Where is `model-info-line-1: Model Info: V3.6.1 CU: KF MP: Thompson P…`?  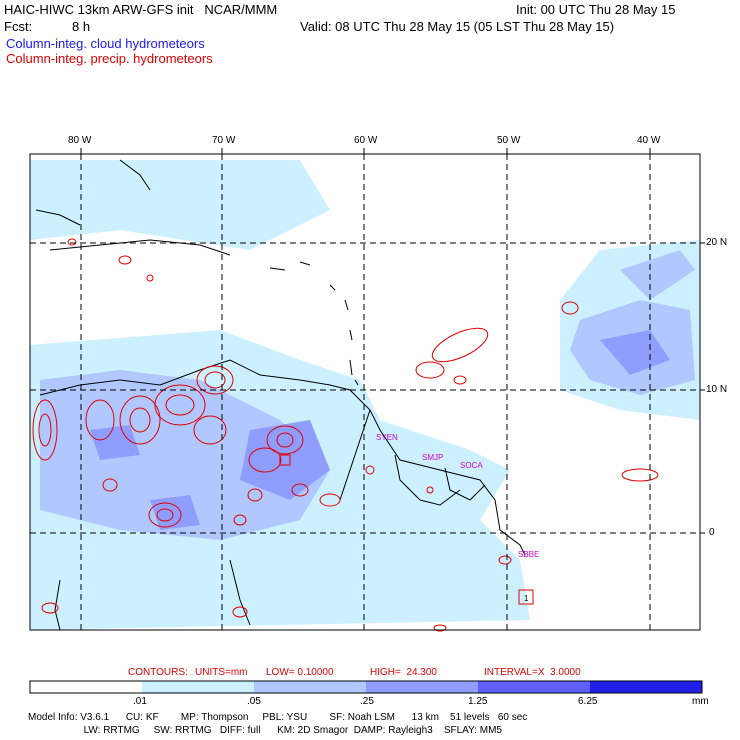 model-info-line-1: Model Info: V3.6.1 CU: KF MP: Thompson P… is located at coordinates (278, 717).